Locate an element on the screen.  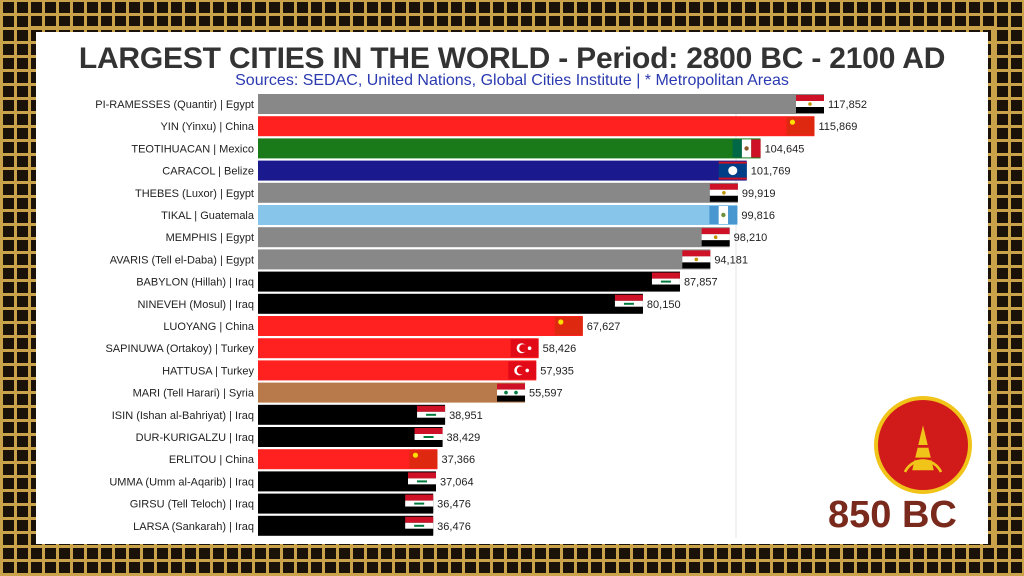
city-label: BABYLON (Hillah) | Iraq is located at coordinates (195, 283).